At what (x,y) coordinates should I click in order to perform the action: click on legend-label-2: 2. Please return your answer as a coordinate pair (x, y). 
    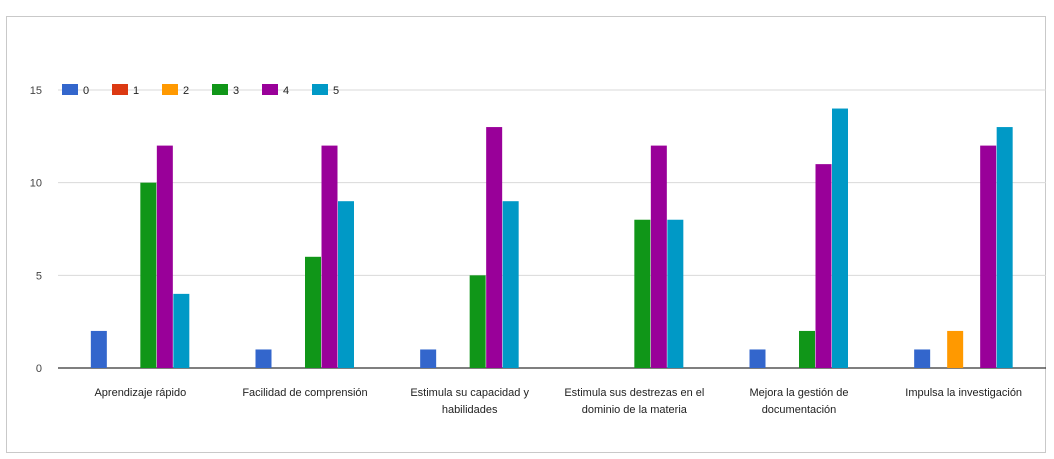
    Looking at the image, I should click on (186, 91).